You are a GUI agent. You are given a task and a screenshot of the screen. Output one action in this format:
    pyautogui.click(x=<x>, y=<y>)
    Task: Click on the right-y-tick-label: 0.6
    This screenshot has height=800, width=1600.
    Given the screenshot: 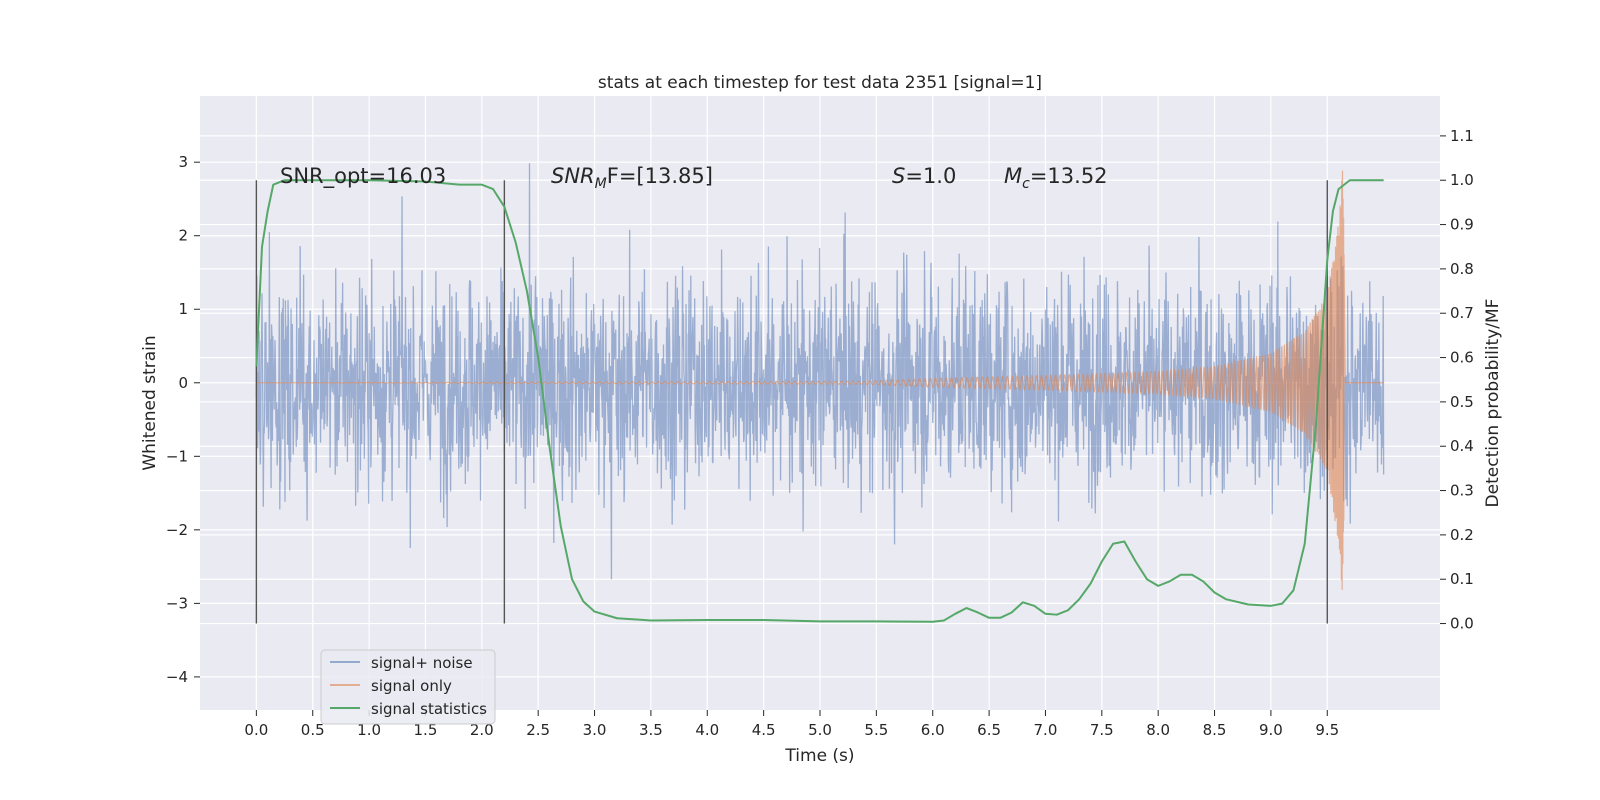 What is the action you would take?
    pyautogui.click(x=1462, y=358)
    